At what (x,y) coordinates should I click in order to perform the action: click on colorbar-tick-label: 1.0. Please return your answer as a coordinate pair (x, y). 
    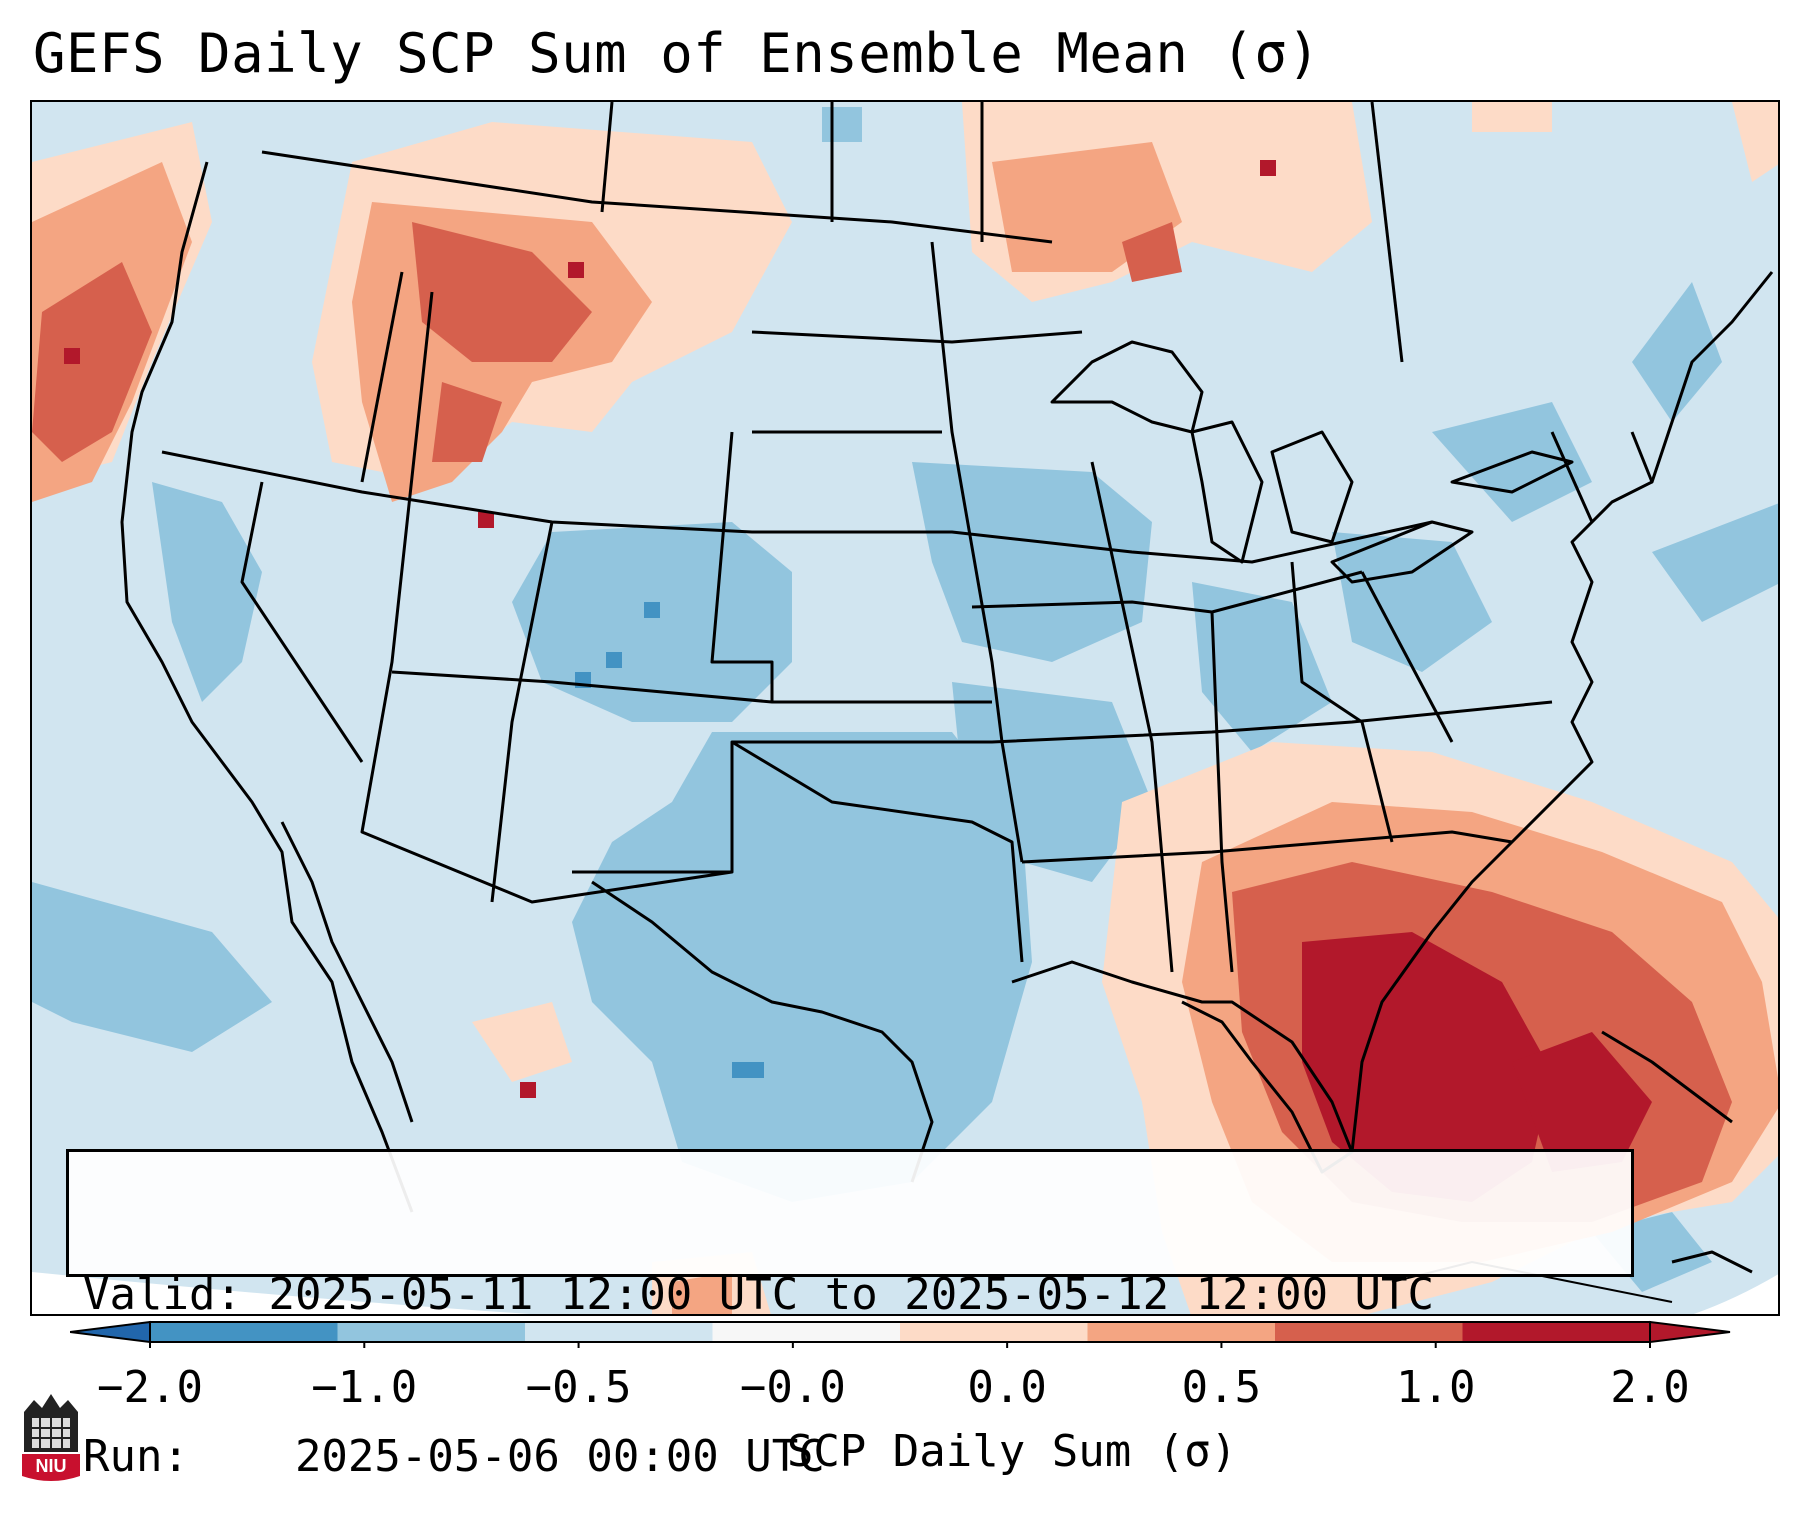
    Looking at the image, I should click on (1435, 1387).